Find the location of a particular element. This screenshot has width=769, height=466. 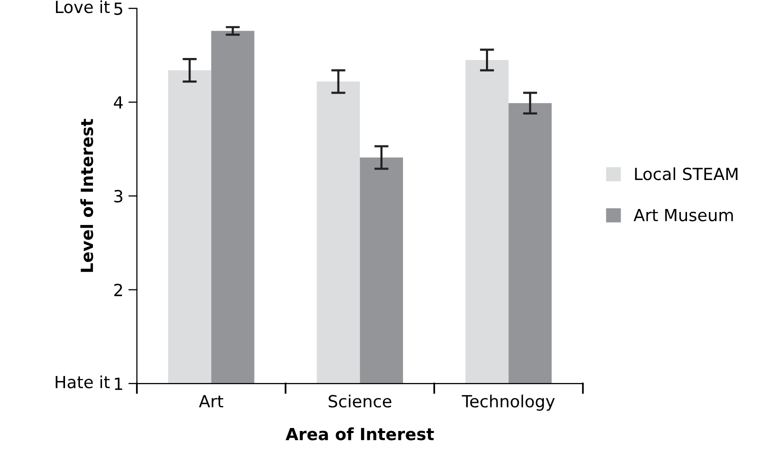

x-tick-label: Science is located at coordinates (360, 401).